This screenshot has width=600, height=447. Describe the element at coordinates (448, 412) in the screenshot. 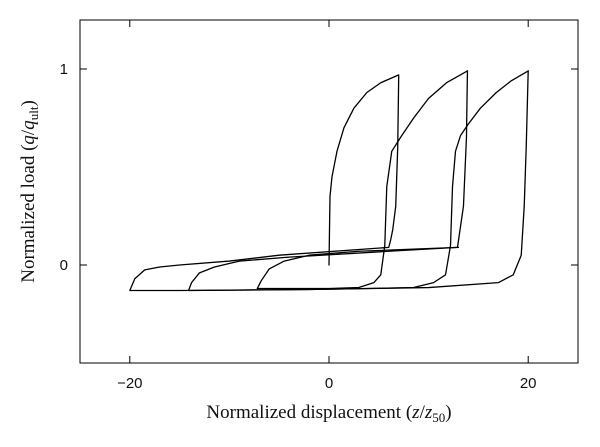

I see `x-axis-title-suffix: )` at that location.